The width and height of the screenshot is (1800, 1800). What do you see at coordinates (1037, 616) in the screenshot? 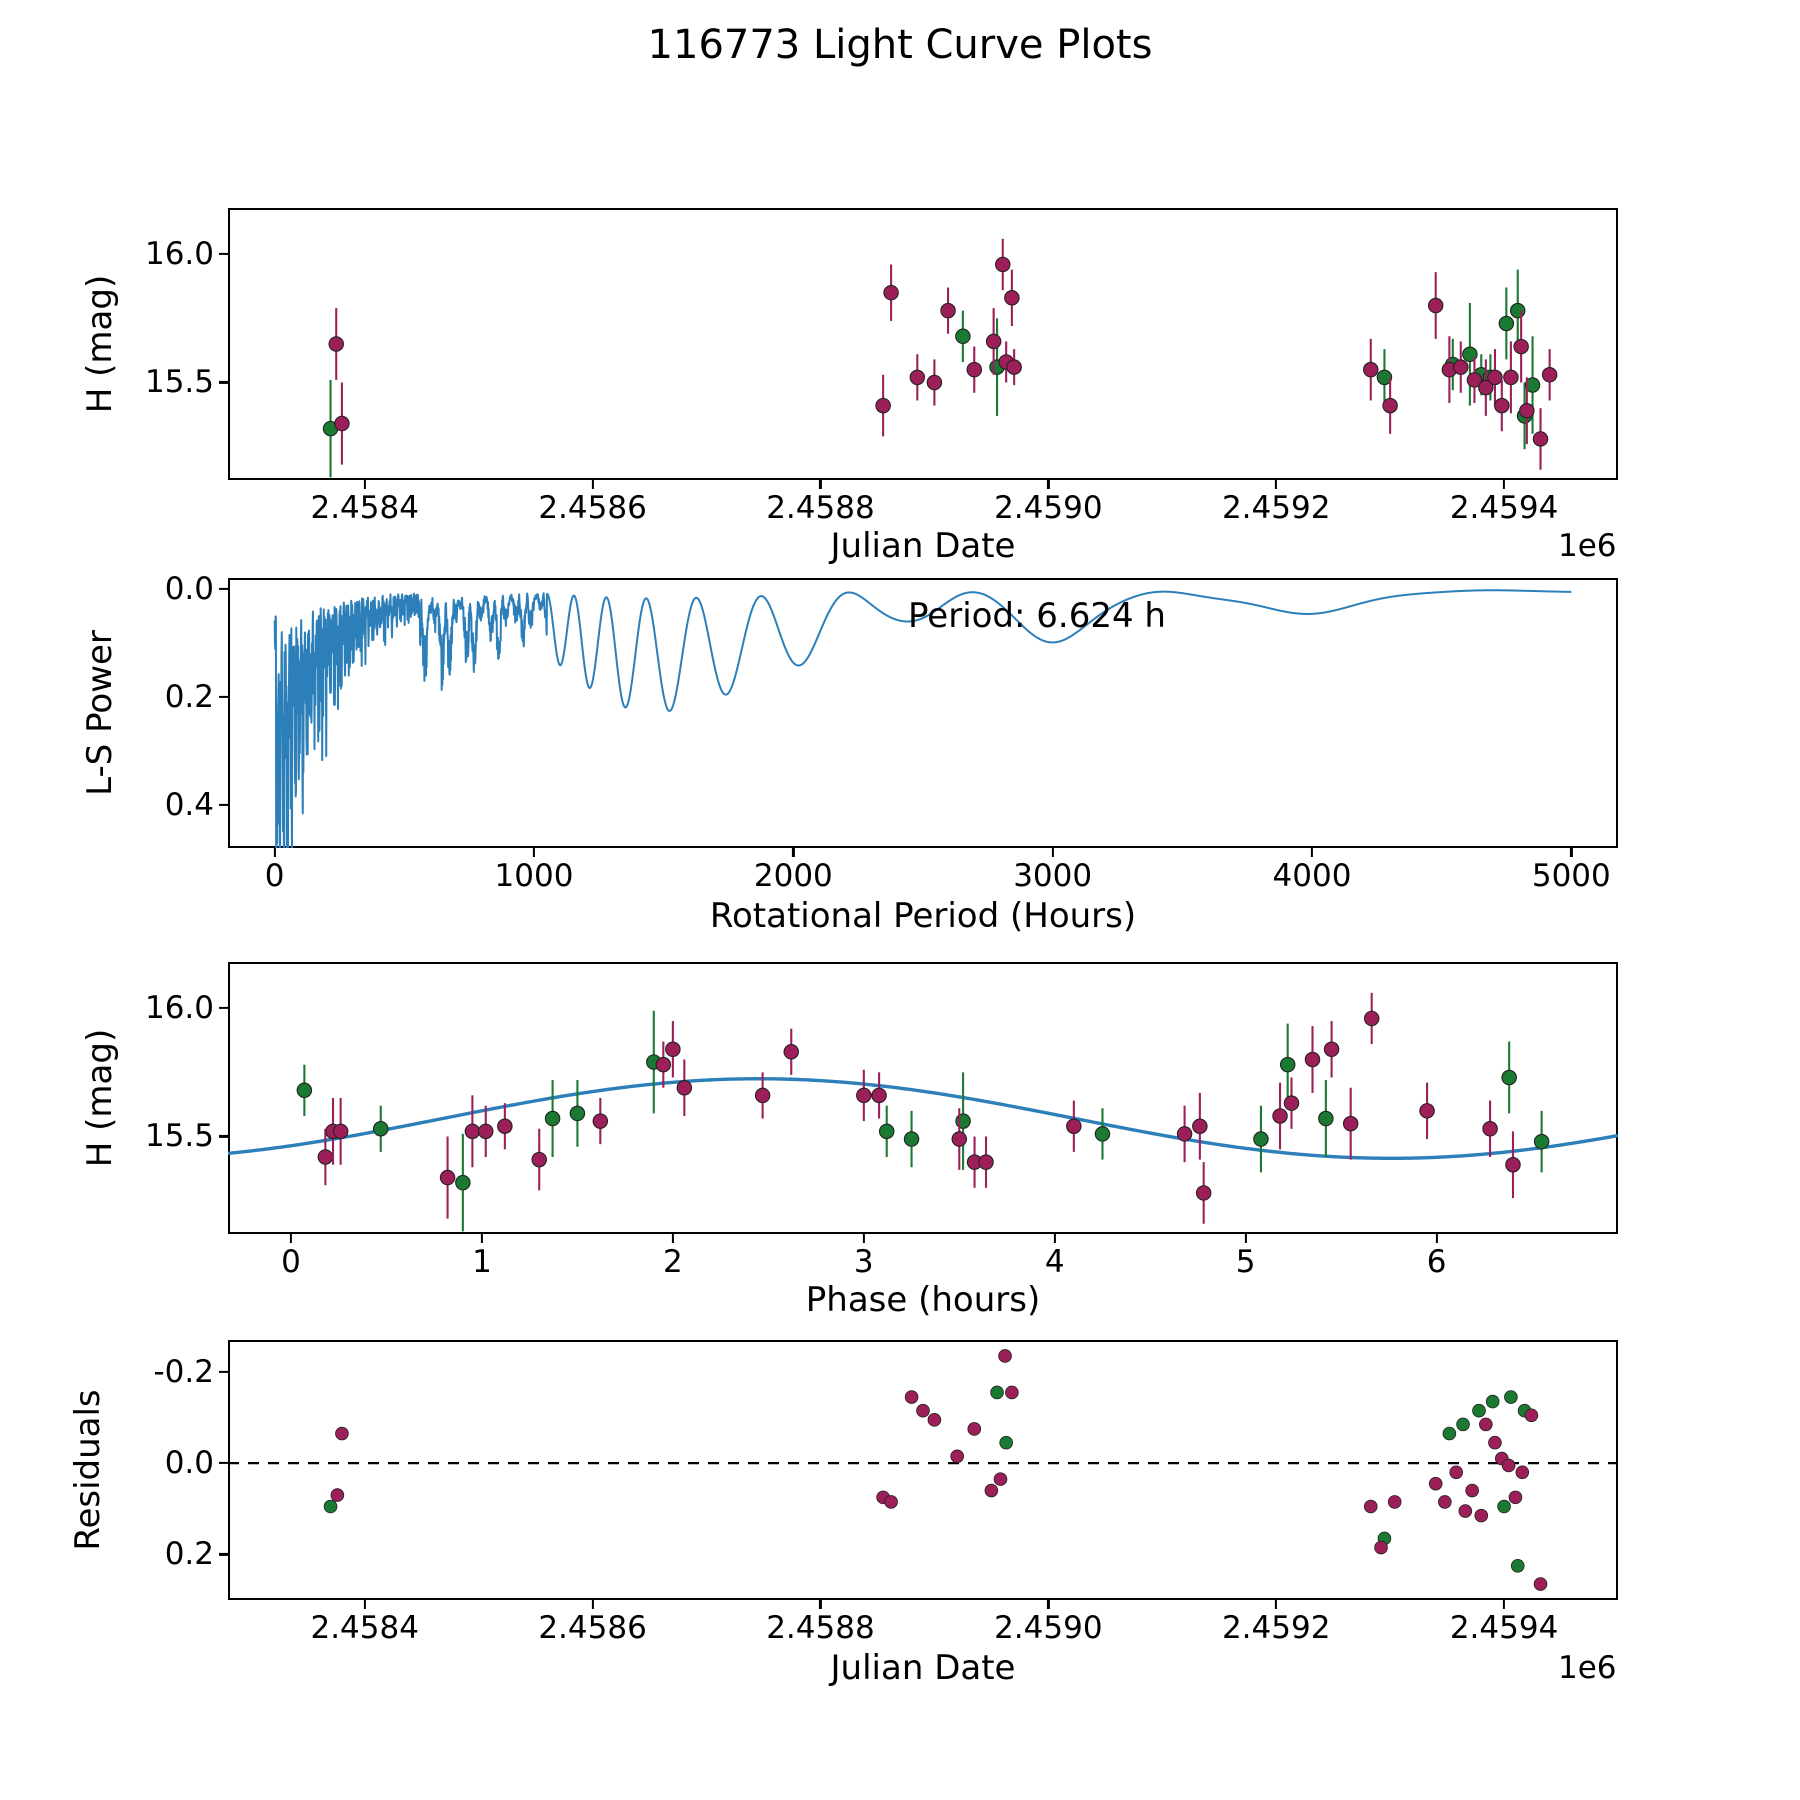
I see `period-annotation: Period: 6.624 h` at bounding box center [1037, 616].